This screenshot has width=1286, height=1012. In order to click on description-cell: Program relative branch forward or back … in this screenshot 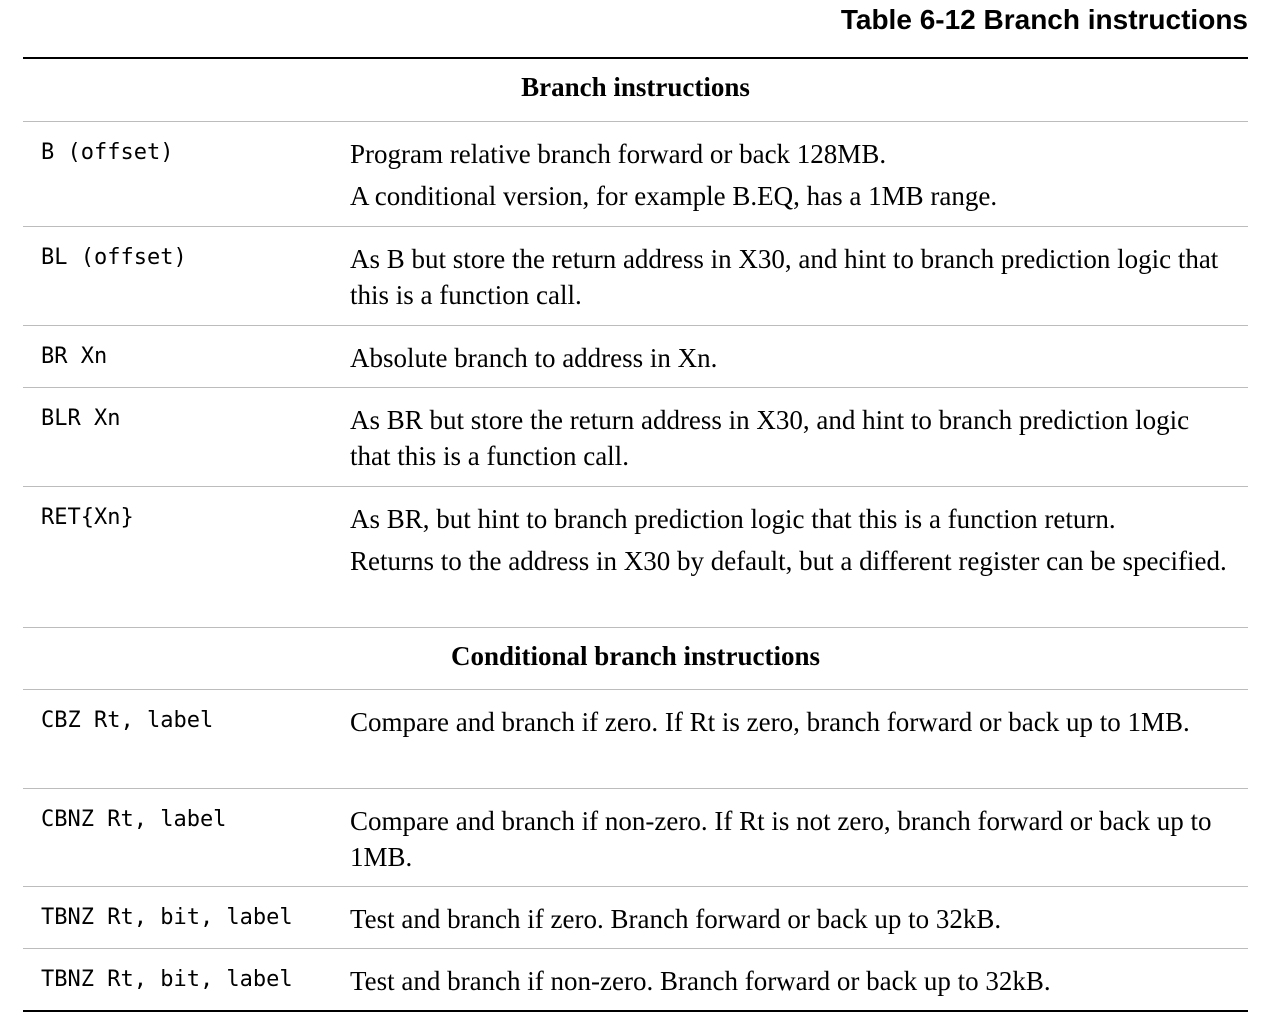, I will do `click(799, 181)`.